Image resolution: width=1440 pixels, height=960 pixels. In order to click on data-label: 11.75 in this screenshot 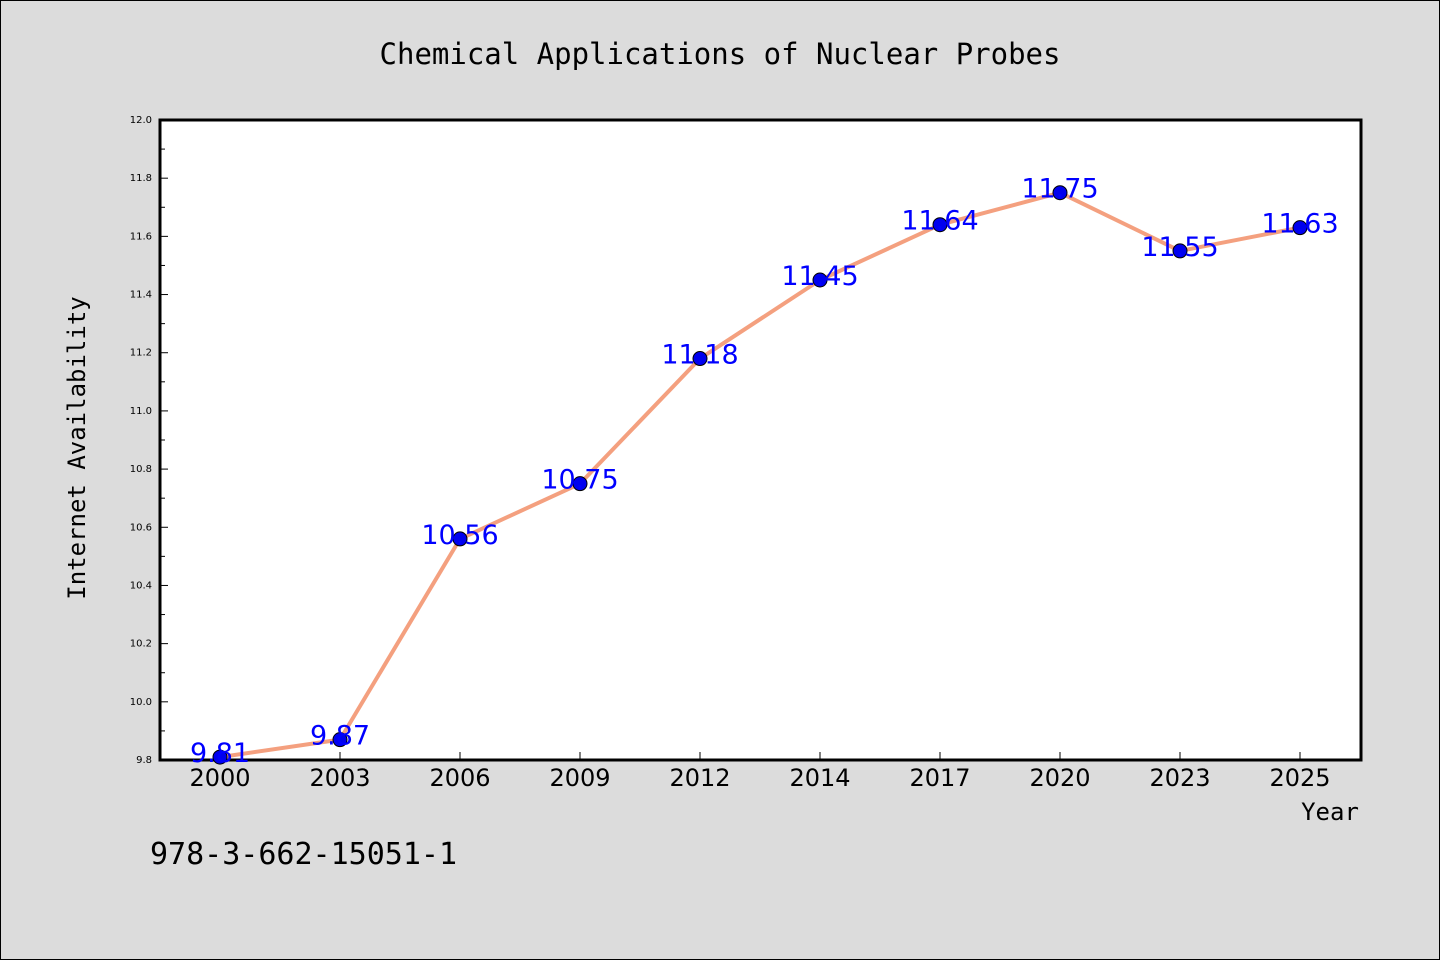, I will do `click(1059, 189)`.